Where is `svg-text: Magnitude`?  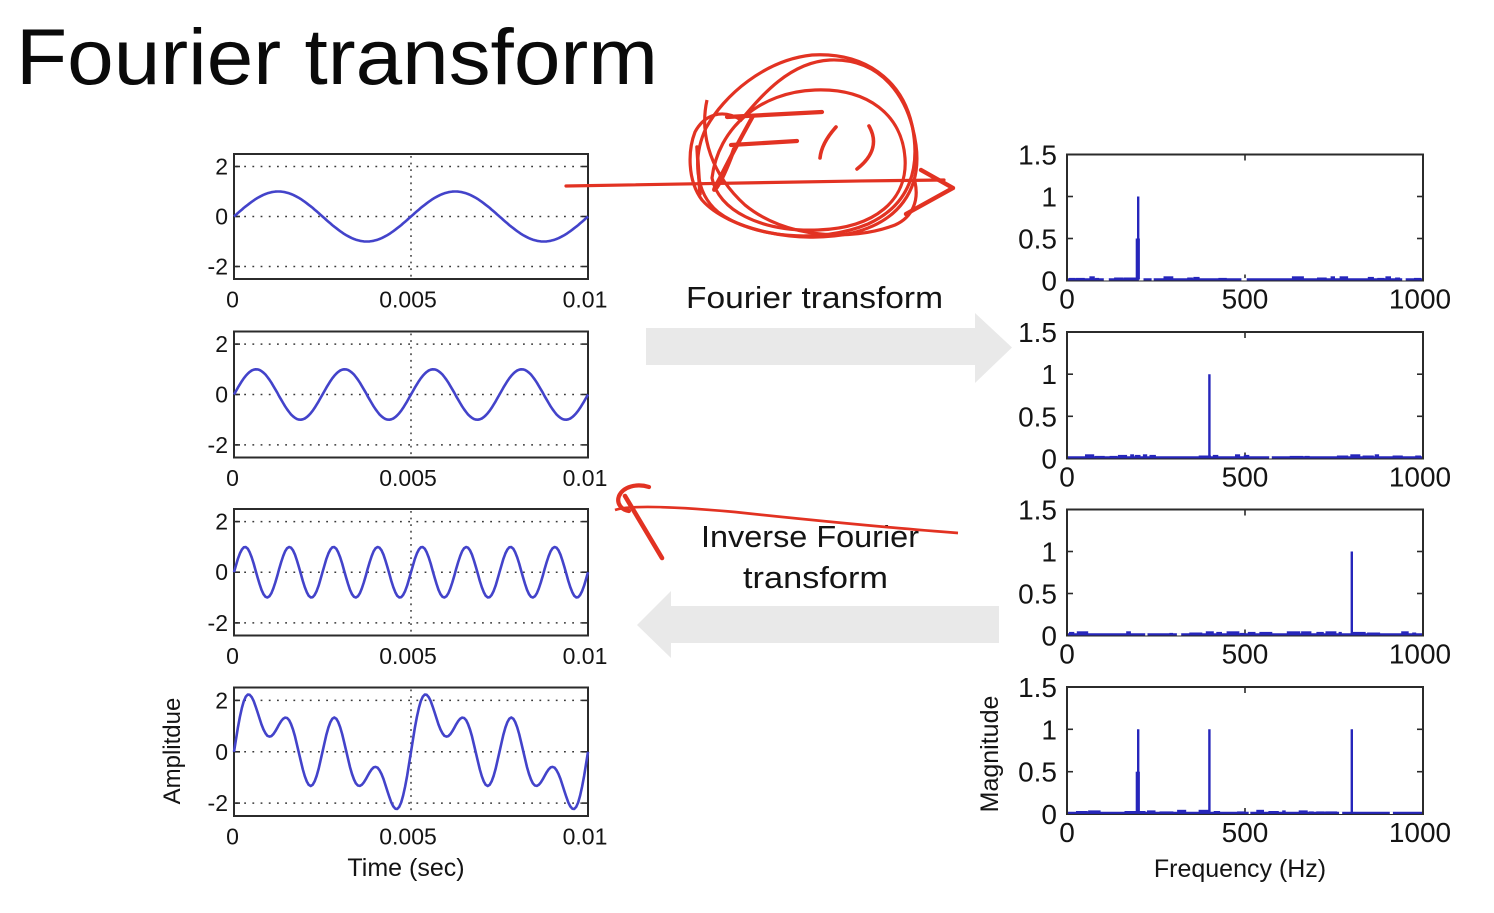 svg-text: Magnitude is located at coordinates (990, 754).